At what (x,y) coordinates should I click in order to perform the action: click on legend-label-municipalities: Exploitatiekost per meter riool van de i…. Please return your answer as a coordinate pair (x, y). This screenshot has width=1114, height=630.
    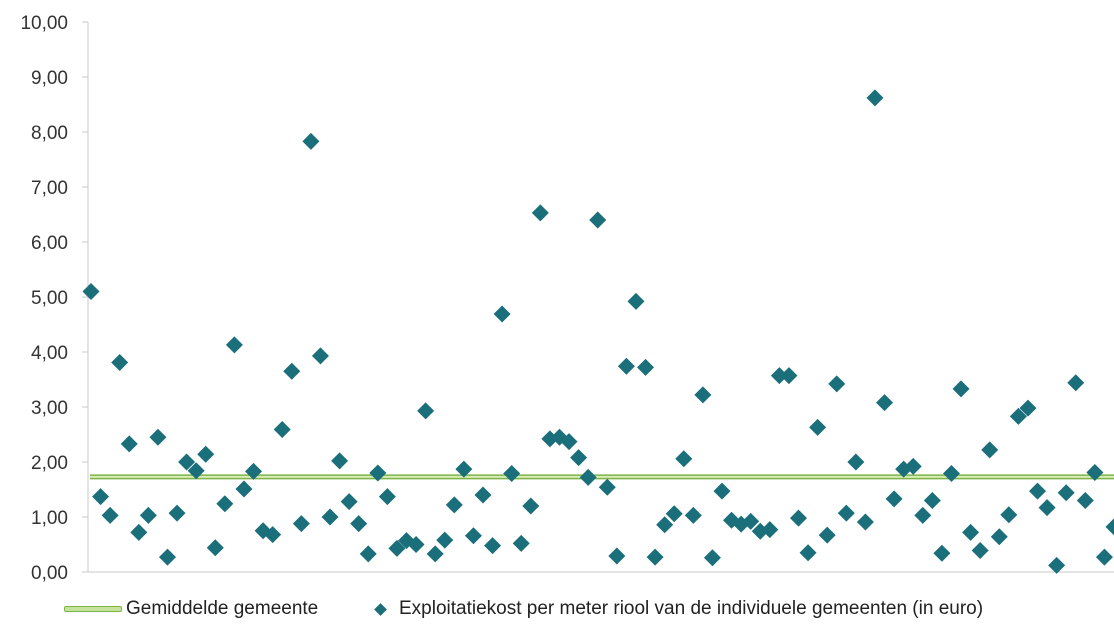
    Looking at the image, I should click on (691, 608).